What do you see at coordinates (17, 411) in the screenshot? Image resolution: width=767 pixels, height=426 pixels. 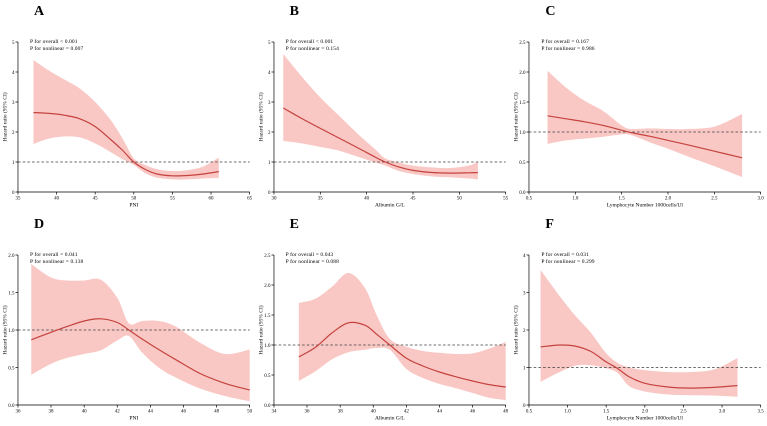 I see `svg-text: 36` at bounding box center [17, 411].